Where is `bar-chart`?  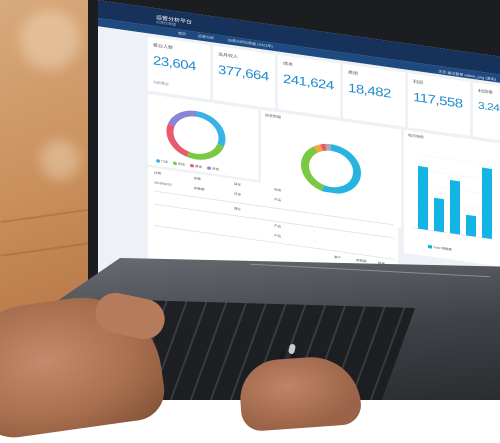
bar-chart is located at coordinates (452, 190).